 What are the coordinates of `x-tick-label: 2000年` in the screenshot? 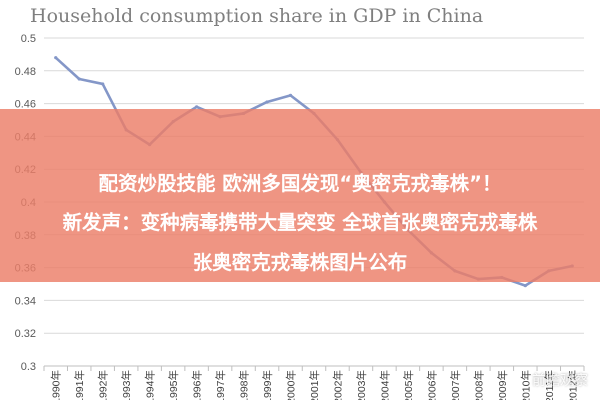 It's located at (291, 385).